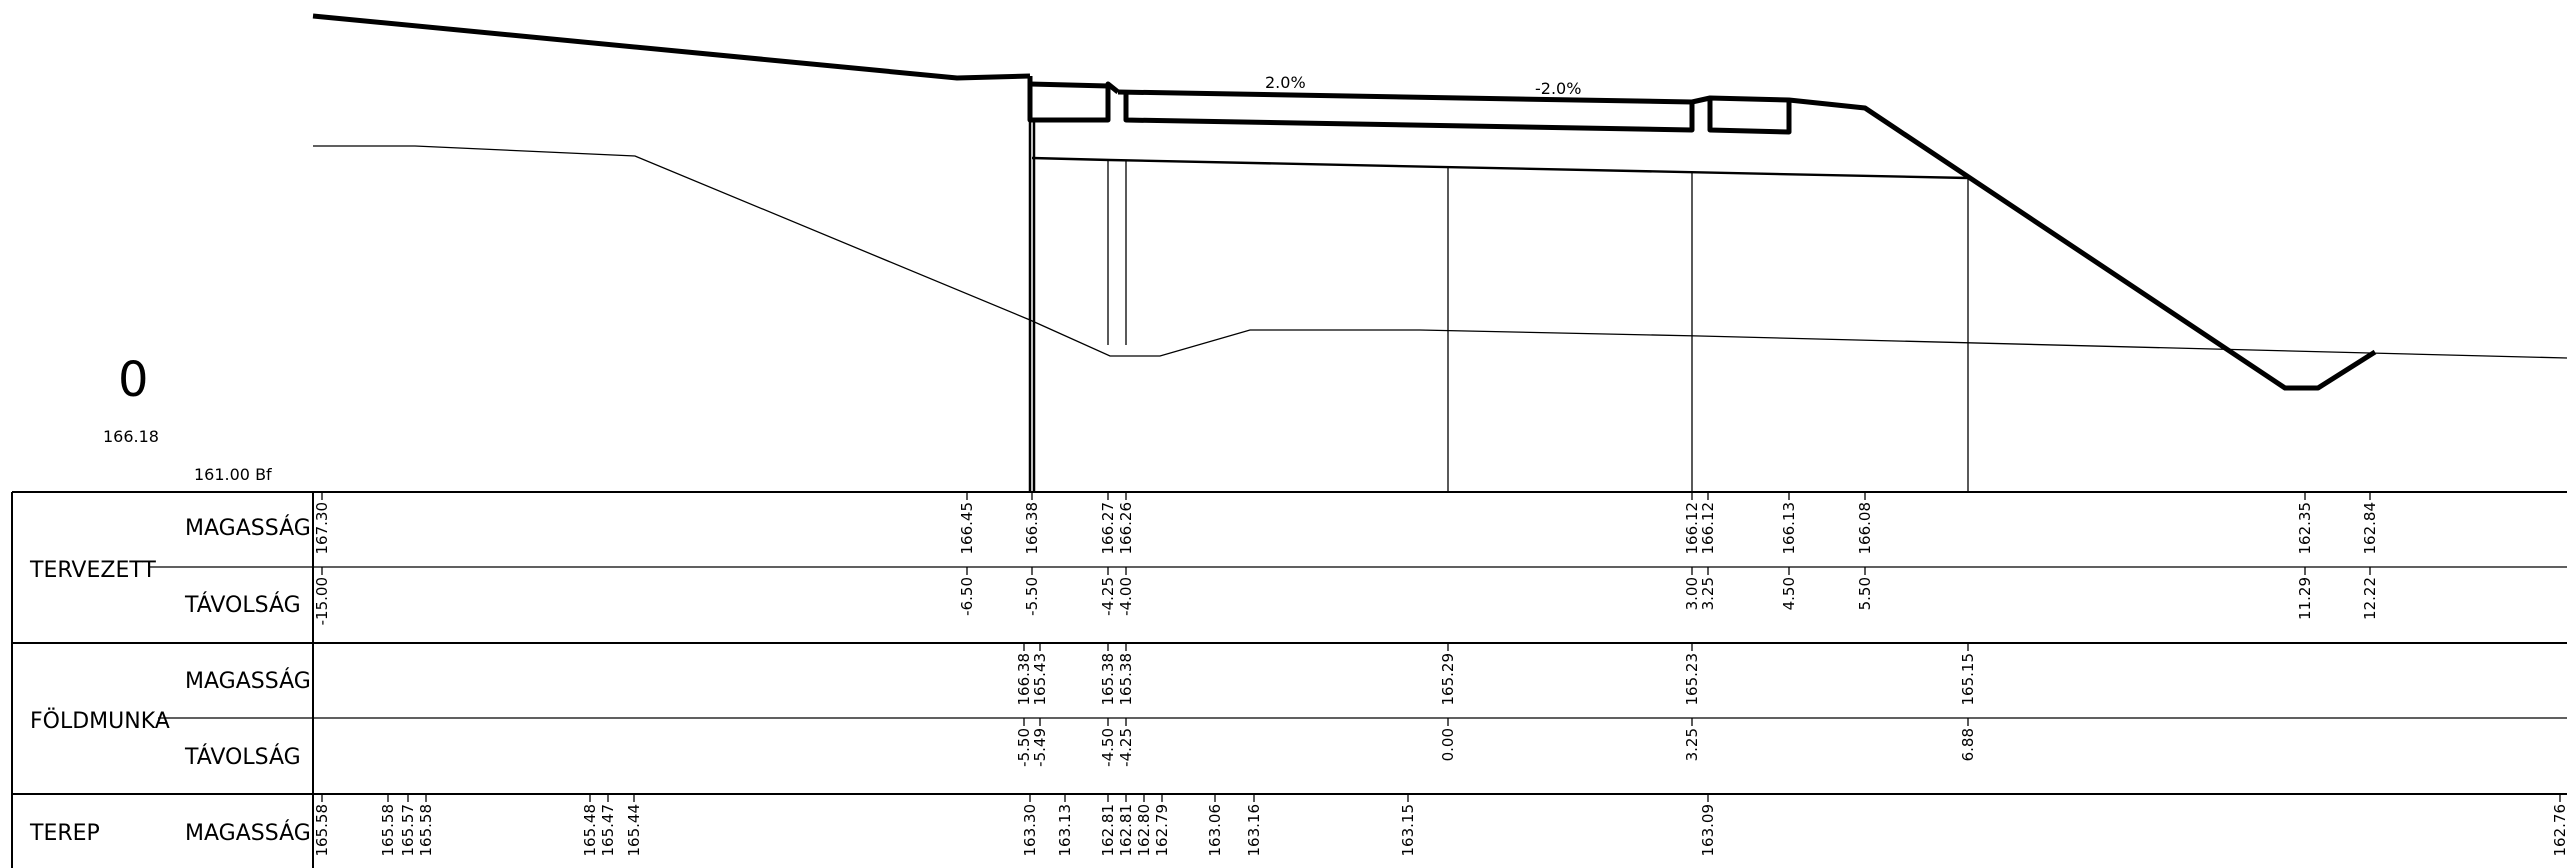 The height and width of the screenshot is (868, 2567). I want to click on tervezett-tavolsag-value: -5.50, so click(1032, 596).